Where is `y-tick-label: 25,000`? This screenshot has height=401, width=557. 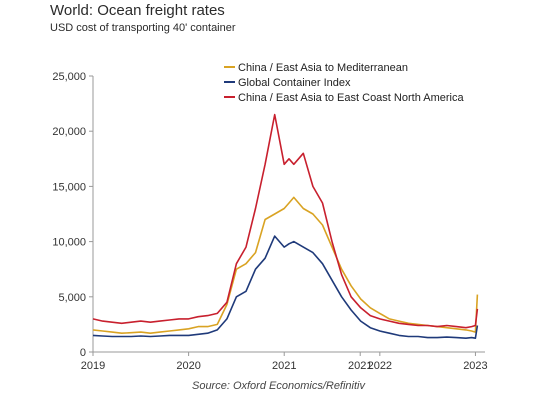 y-tick-label: 25,000 is located at coordinates (69, 77).